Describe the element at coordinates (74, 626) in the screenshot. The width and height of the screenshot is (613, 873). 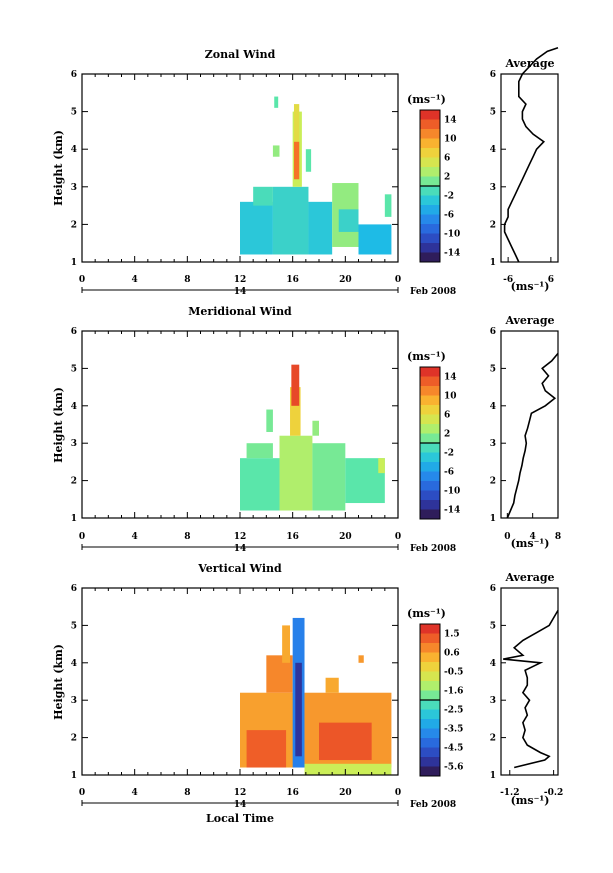
I see `y-tick-label: 5` at that location.